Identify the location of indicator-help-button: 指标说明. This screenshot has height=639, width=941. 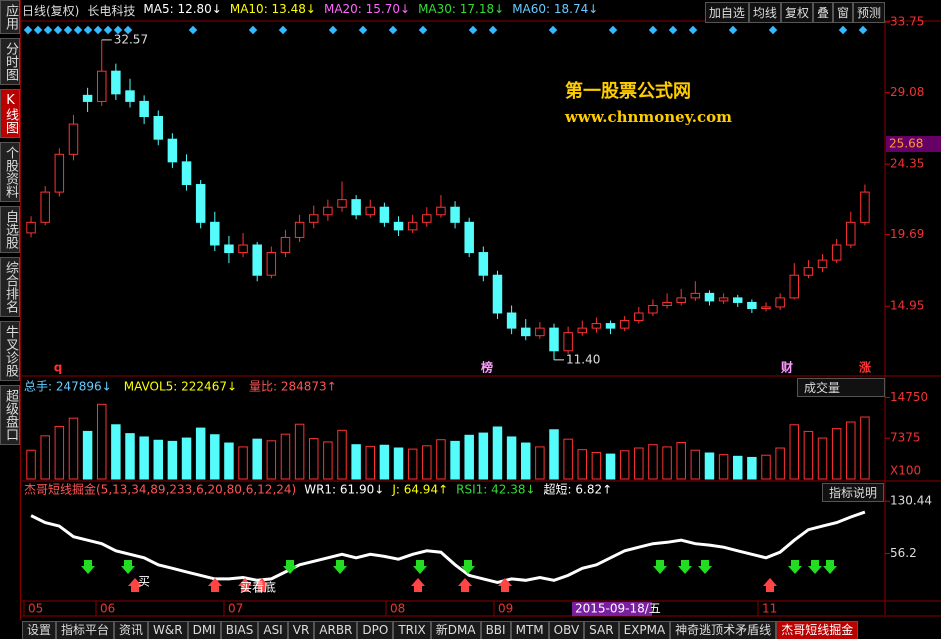
(853, 492).